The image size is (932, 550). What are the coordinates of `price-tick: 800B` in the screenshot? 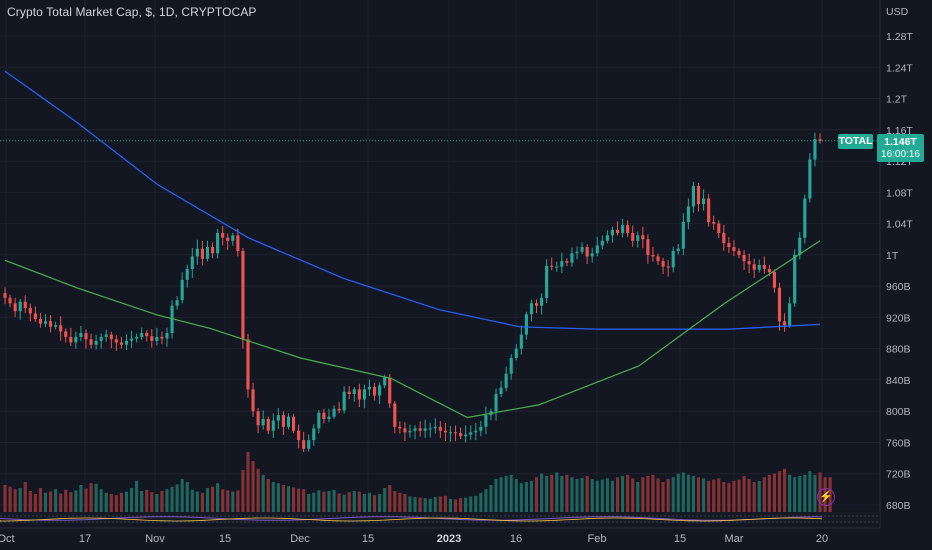 It's located at (898, 412).